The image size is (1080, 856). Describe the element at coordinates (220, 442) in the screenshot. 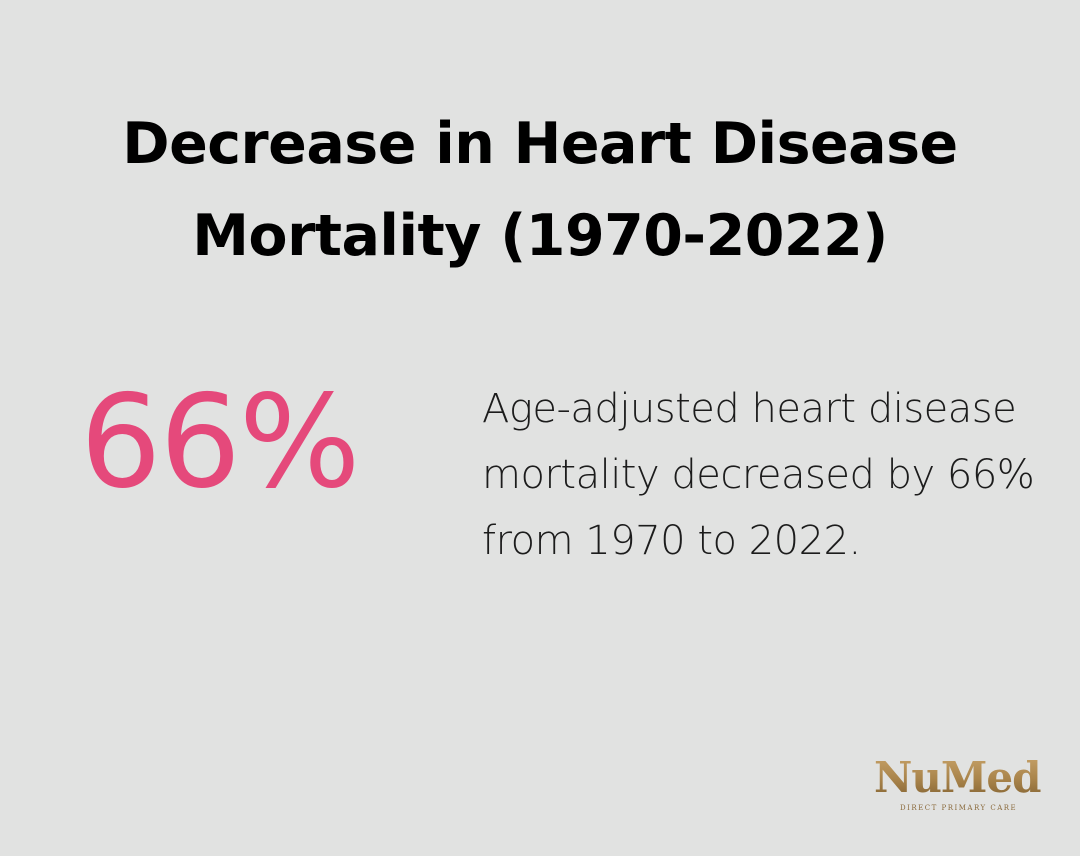

I see `stat-value: 66%` at that location.